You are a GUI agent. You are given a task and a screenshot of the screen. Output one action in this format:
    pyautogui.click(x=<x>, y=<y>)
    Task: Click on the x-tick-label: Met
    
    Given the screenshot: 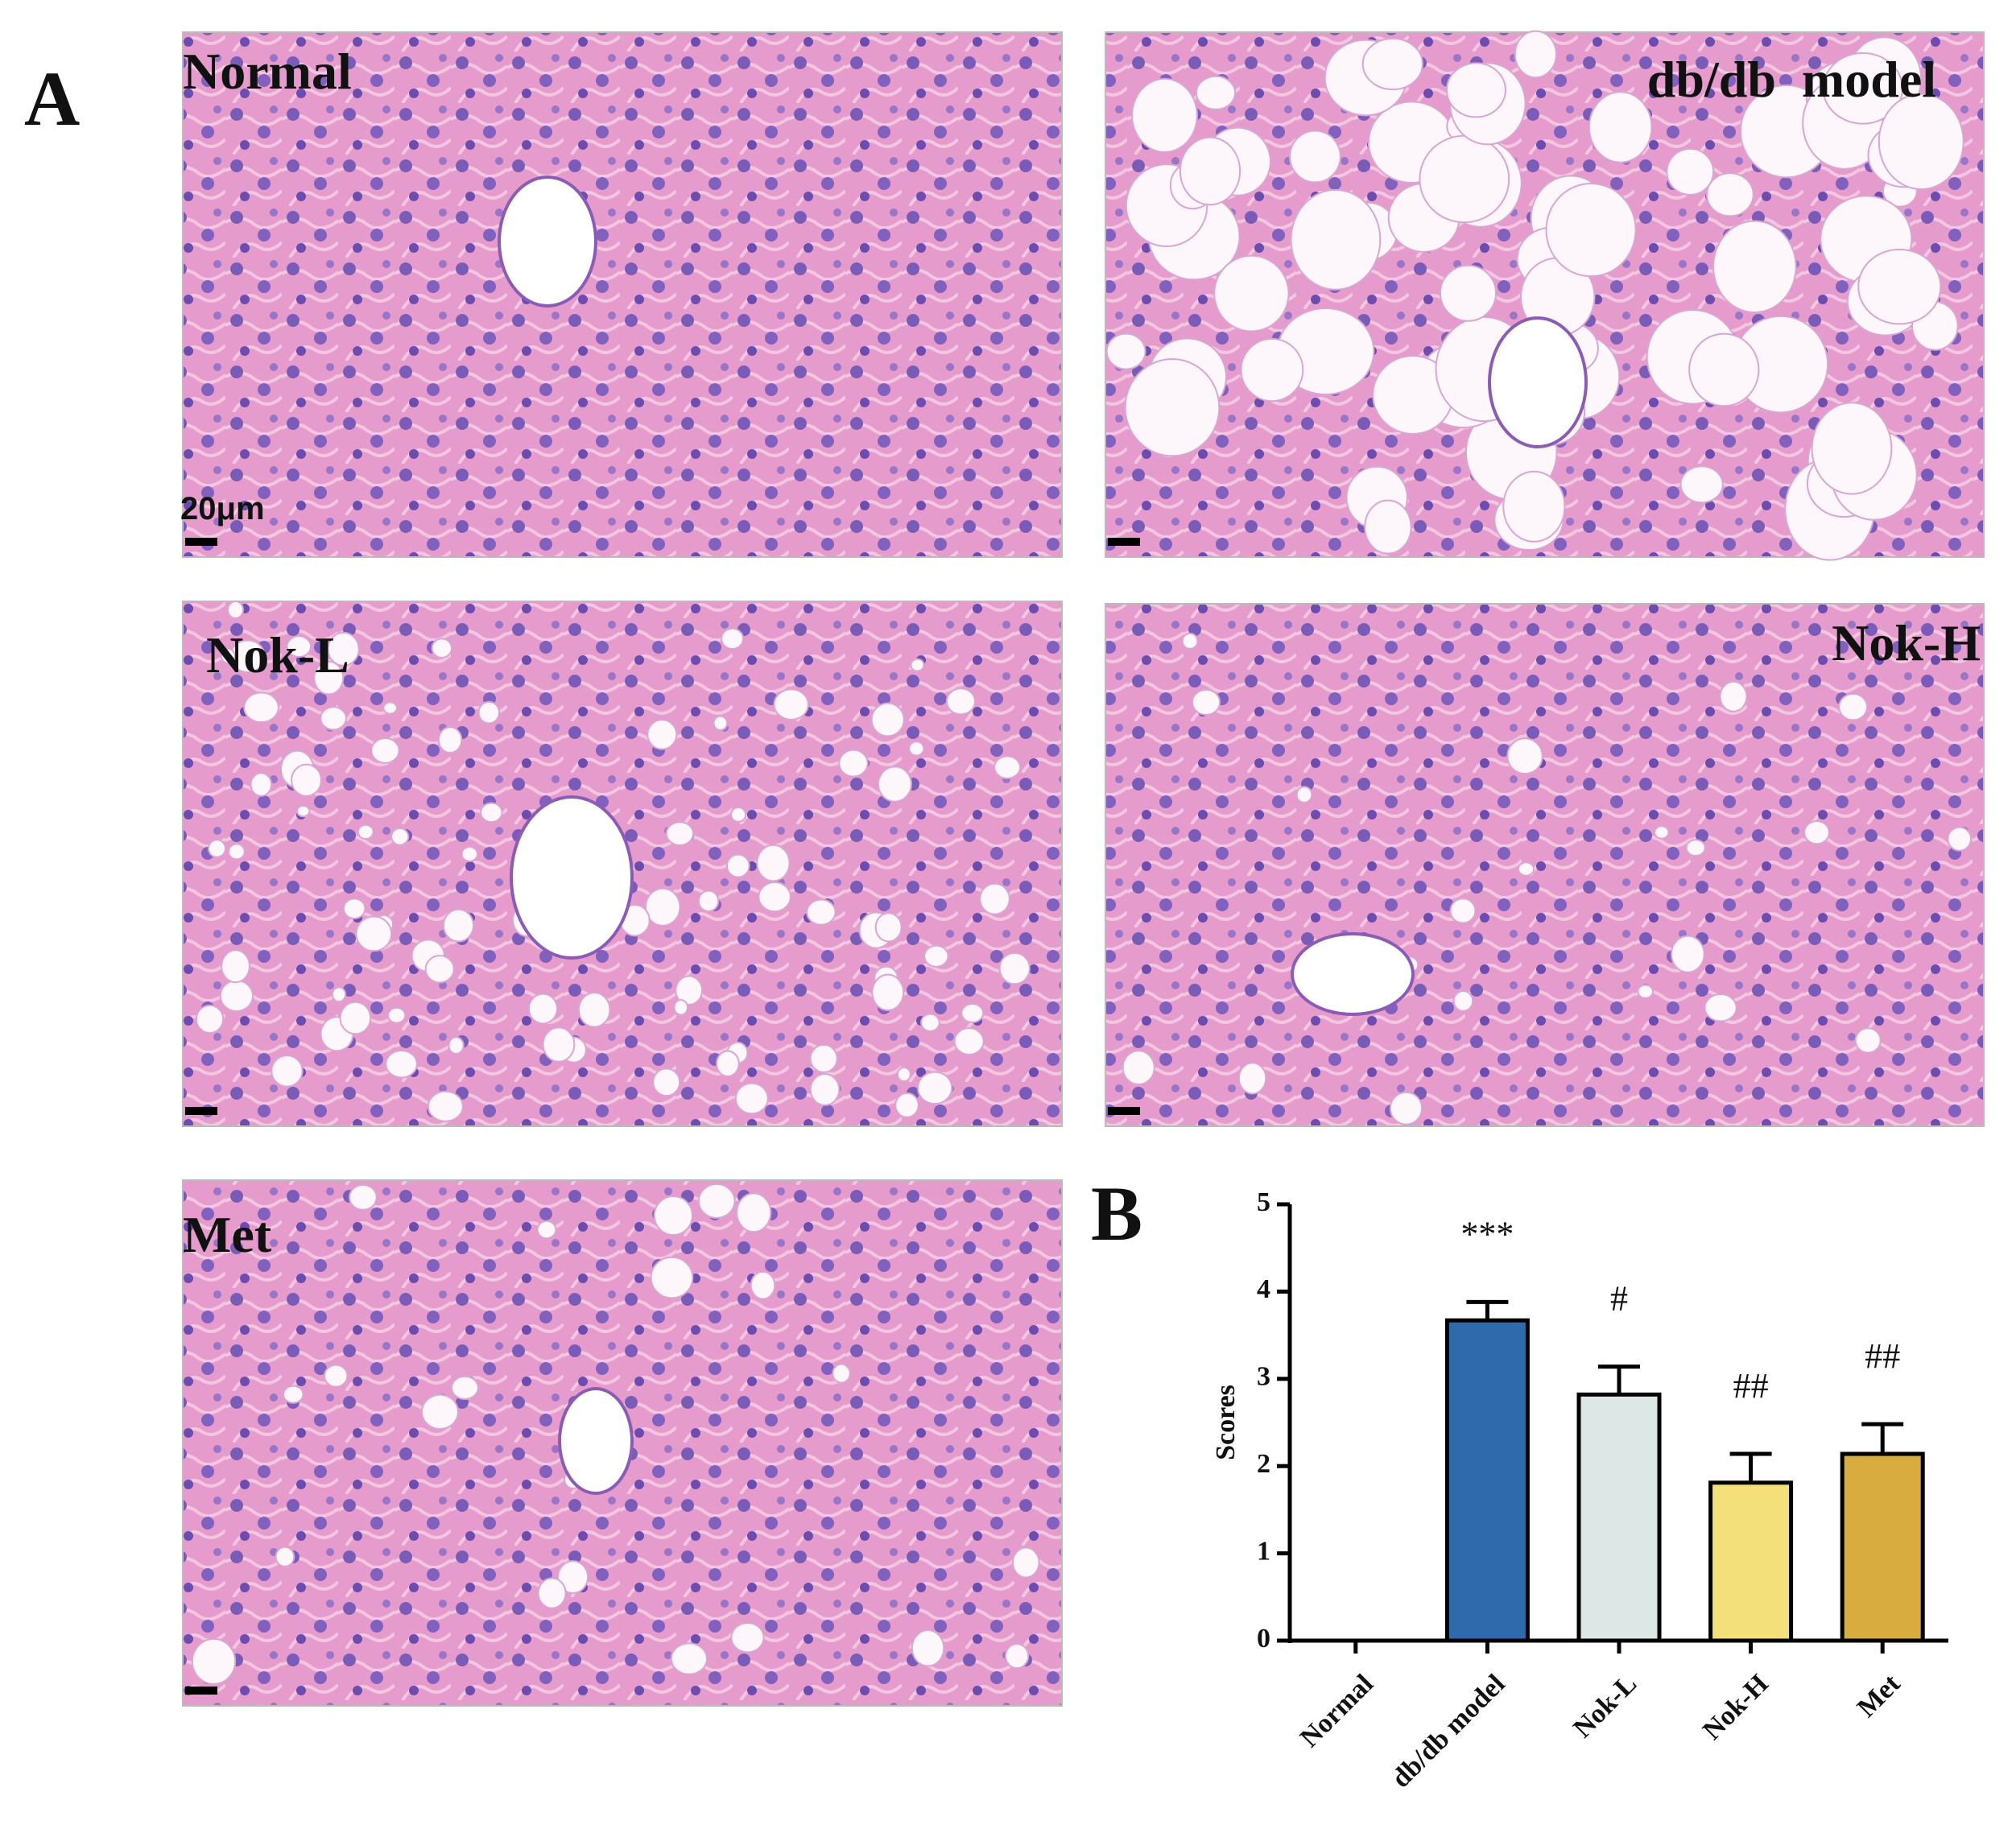 What is the action you would take?
    pyautogui.click(x=1880, y=1697)
    